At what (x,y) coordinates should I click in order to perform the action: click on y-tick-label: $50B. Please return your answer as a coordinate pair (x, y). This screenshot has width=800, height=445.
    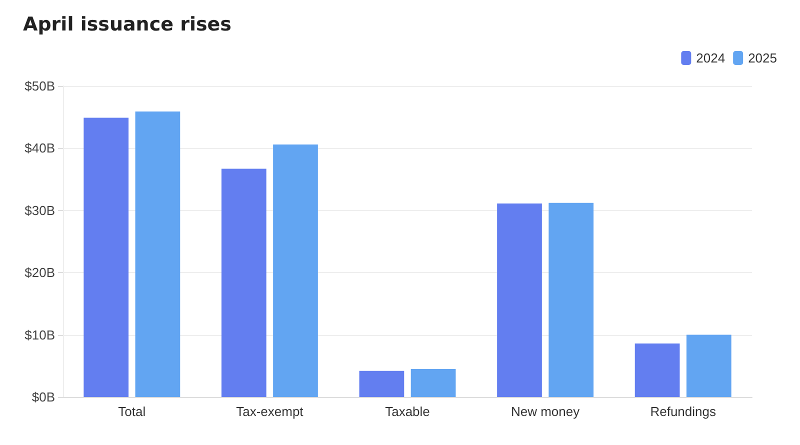
    Looking at the image, I should click on (39, 86).